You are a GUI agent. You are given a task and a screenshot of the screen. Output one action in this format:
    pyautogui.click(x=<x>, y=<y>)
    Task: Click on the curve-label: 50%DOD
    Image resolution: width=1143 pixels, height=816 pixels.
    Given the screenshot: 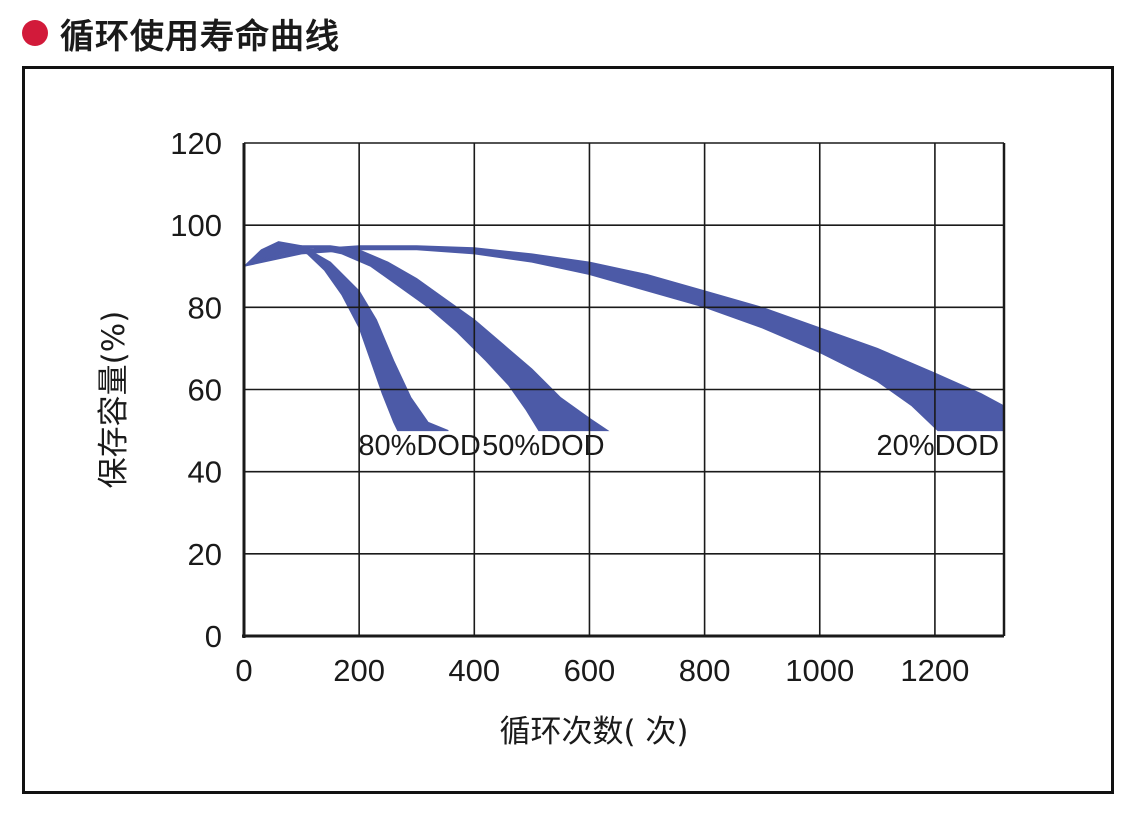 What is the action you would take?
    pyautogui.click(x=543, y=446)
    